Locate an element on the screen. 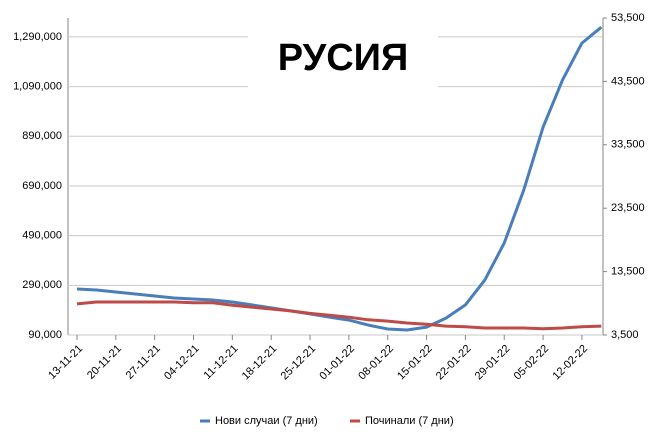 This screenshot has width=659, height=435. y-tick-label: 1,290,000 is located at coordinates (37, 37).